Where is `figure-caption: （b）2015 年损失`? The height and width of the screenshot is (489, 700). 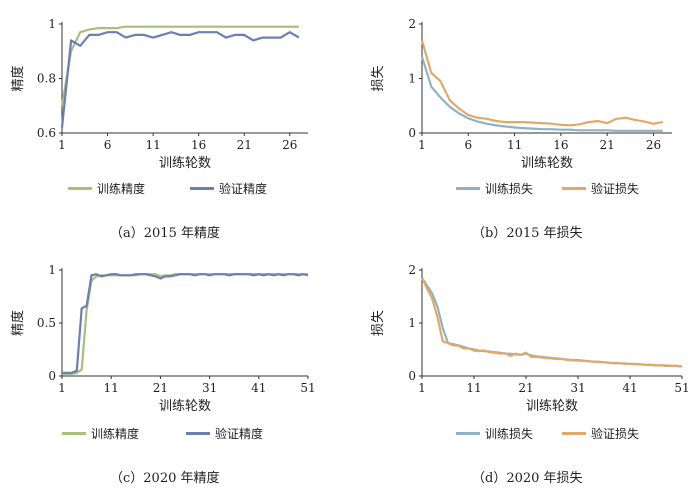
figure-caption: （b）2015 年损失 is located at coordinates (527, 233).